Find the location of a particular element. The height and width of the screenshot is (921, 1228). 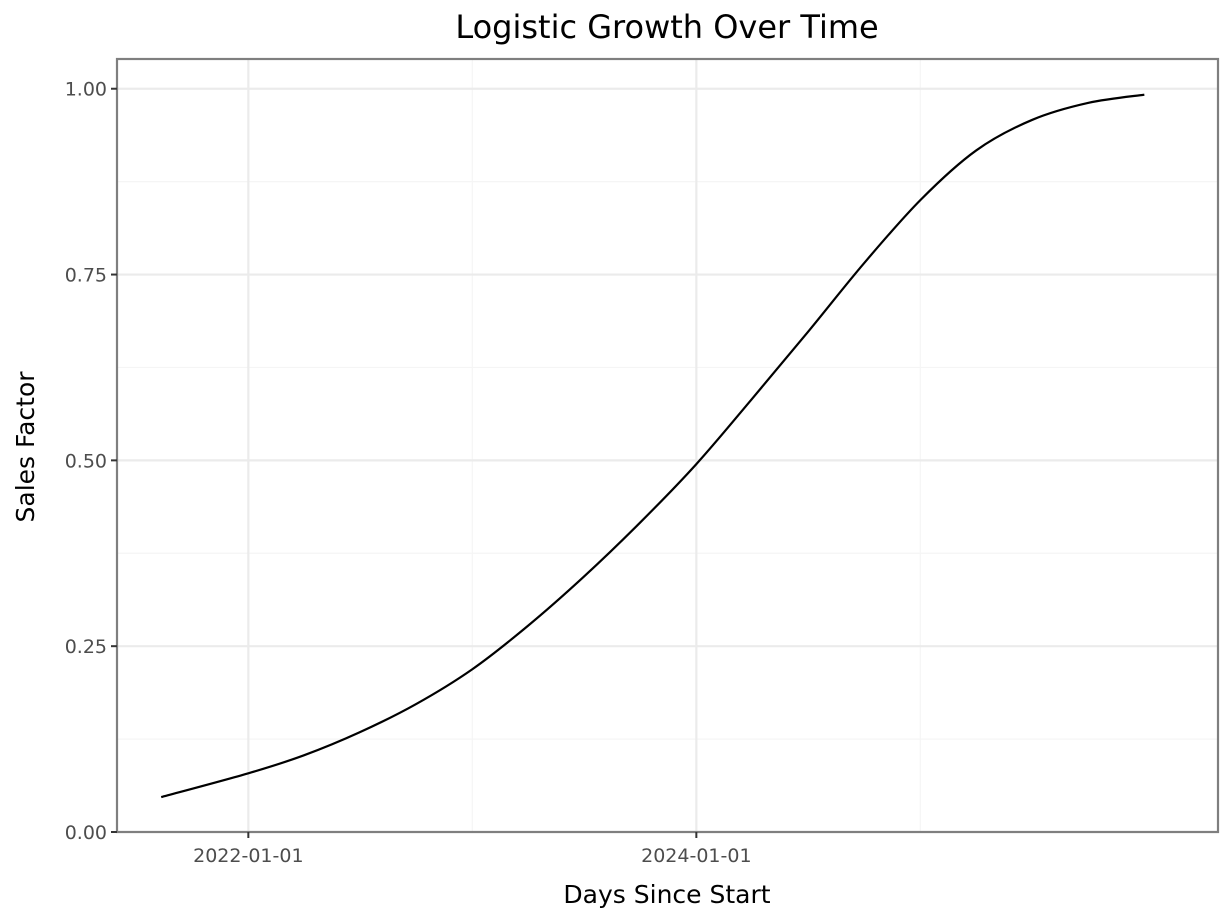

y-tick-label: 0.50 is located at coordinates (86, 461).